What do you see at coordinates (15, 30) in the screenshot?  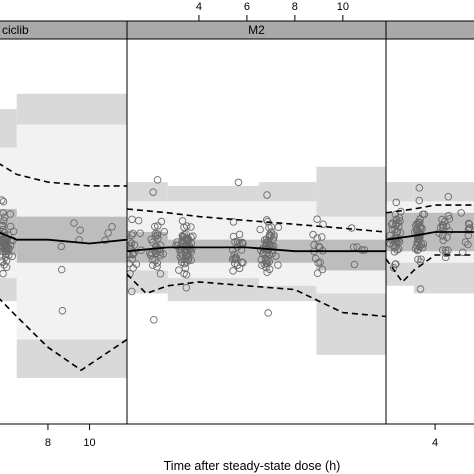 I see `strip-label-ribociclib: ciclib` at bounding box center [15, 30].